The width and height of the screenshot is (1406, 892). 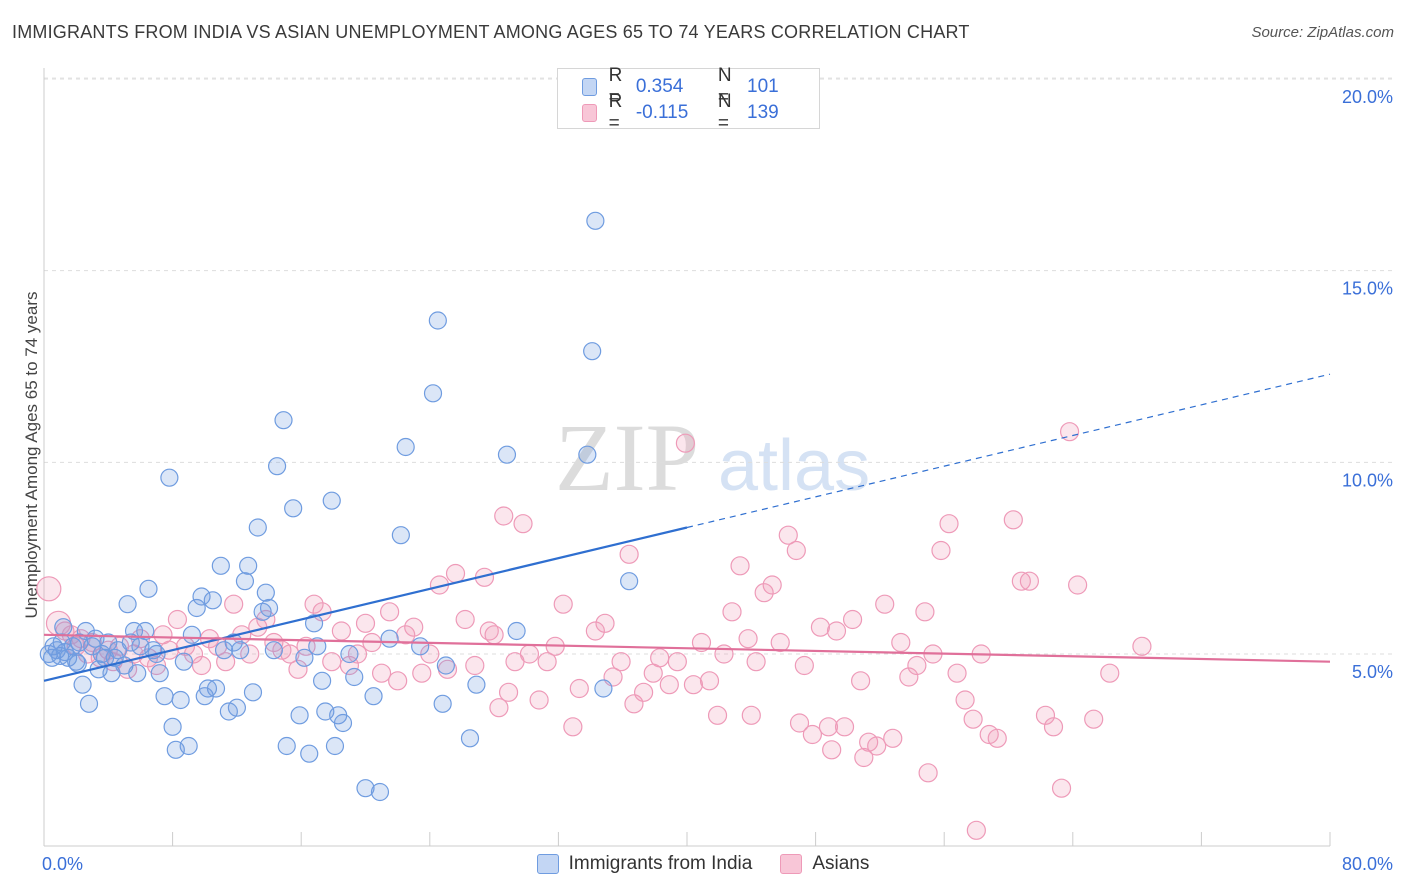 I want to click on india-trend-extension, so click(x=1008, y=451).